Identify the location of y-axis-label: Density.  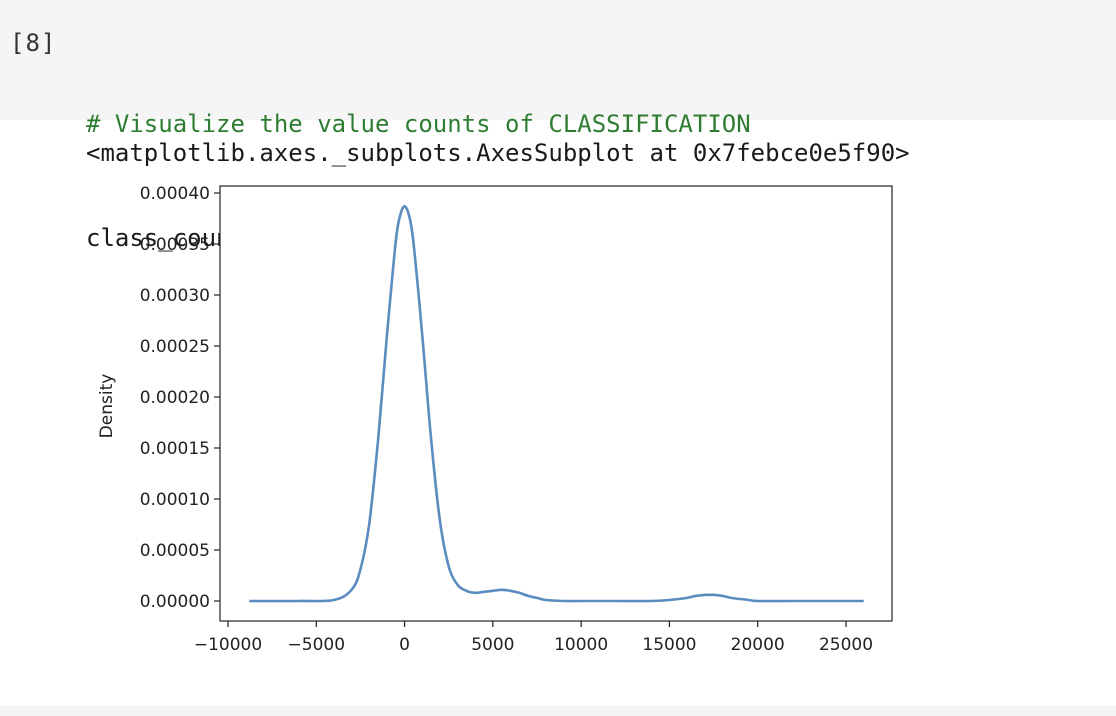
(107, 406).